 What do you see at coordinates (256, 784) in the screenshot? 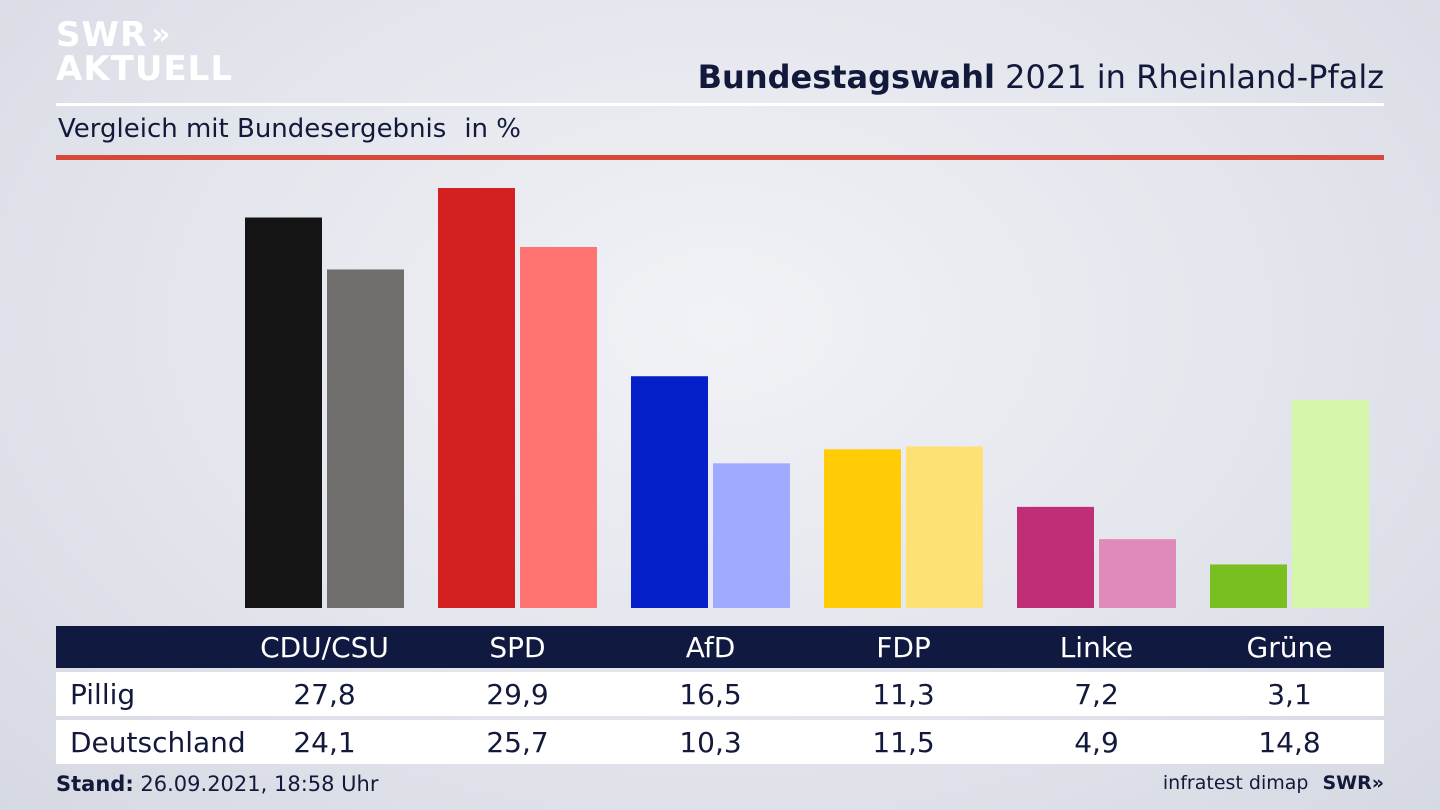
I see `stand-value: 26.09.2021, 18:58 Uhr` at bounding box center [256, 784].